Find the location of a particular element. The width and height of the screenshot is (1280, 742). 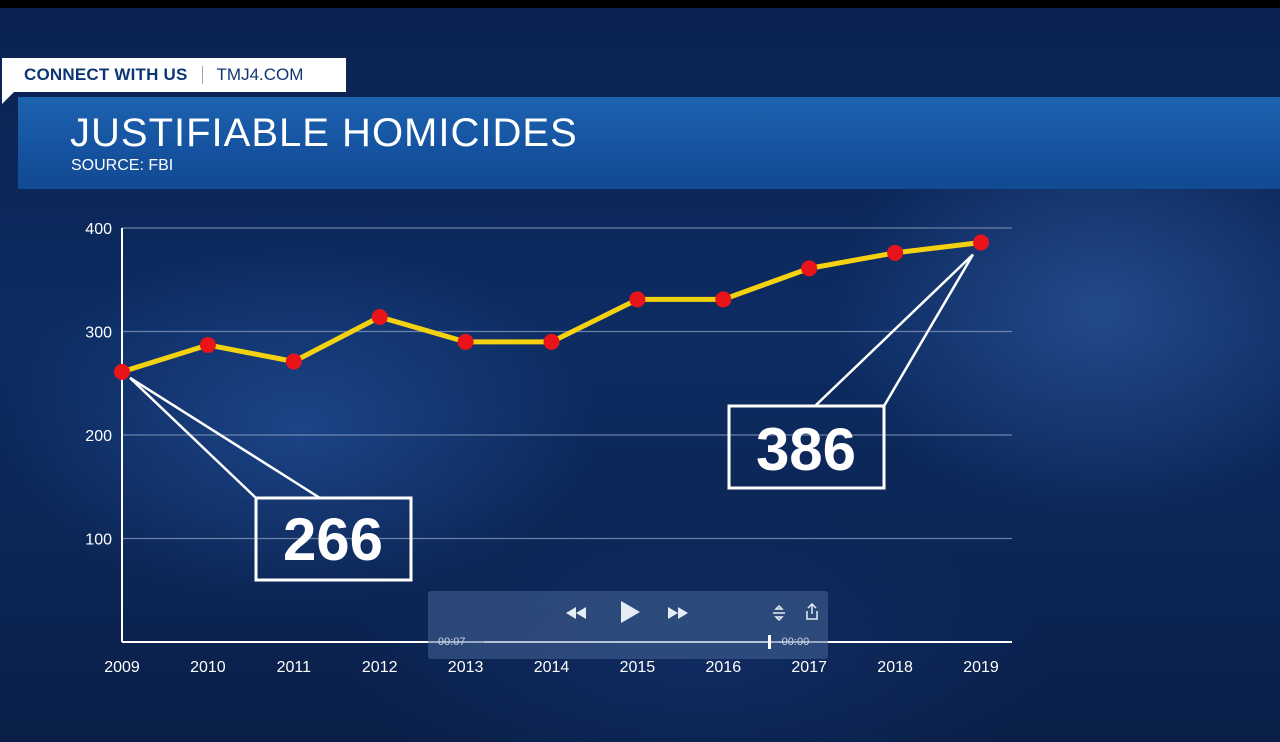

connect-bar: CONNECT WITH US TMJ4.COM is located at coordinates (174, 75).